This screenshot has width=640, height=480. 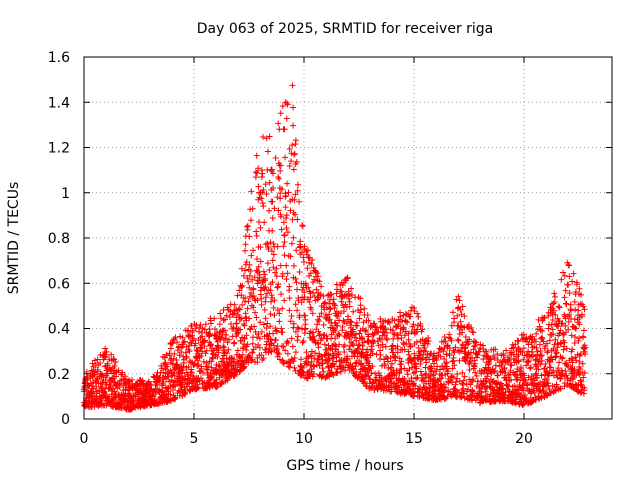 I want to click on x-tick-label: 10, so click(x=304, y=439).